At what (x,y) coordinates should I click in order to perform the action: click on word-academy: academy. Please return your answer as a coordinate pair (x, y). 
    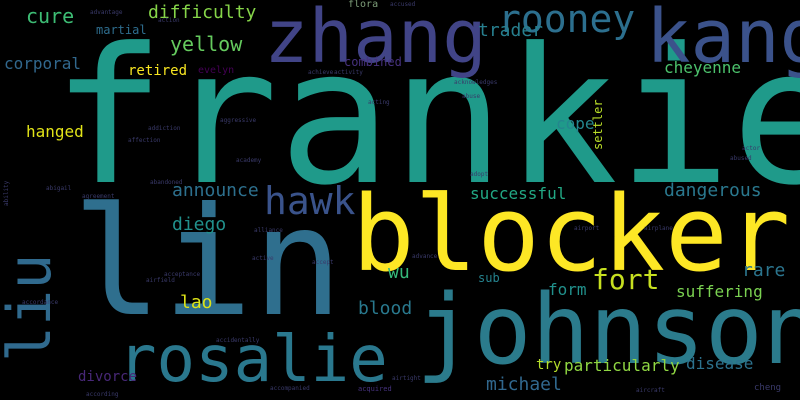
    Looking at the image, I should click on (249, 160).